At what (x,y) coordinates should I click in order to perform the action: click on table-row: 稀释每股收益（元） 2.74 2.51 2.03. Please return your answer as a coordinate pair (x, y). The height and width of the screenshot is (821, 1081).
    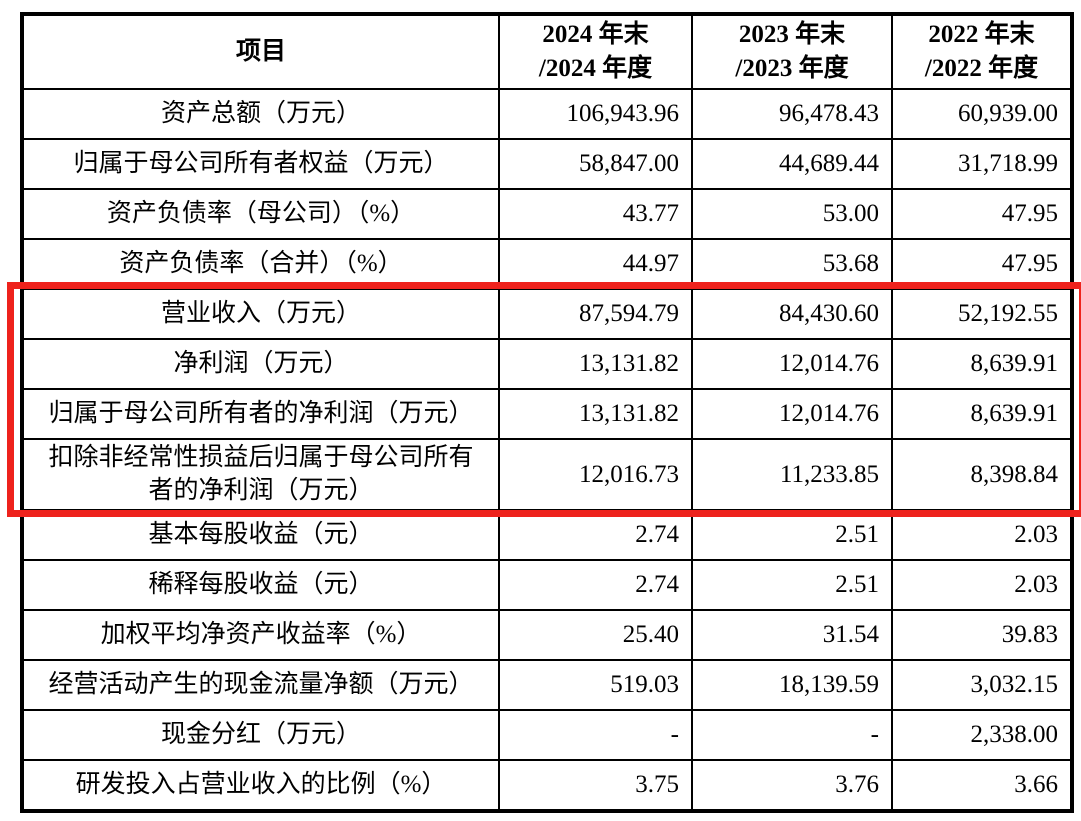
    Looking at the image, I should click on (547, 585).